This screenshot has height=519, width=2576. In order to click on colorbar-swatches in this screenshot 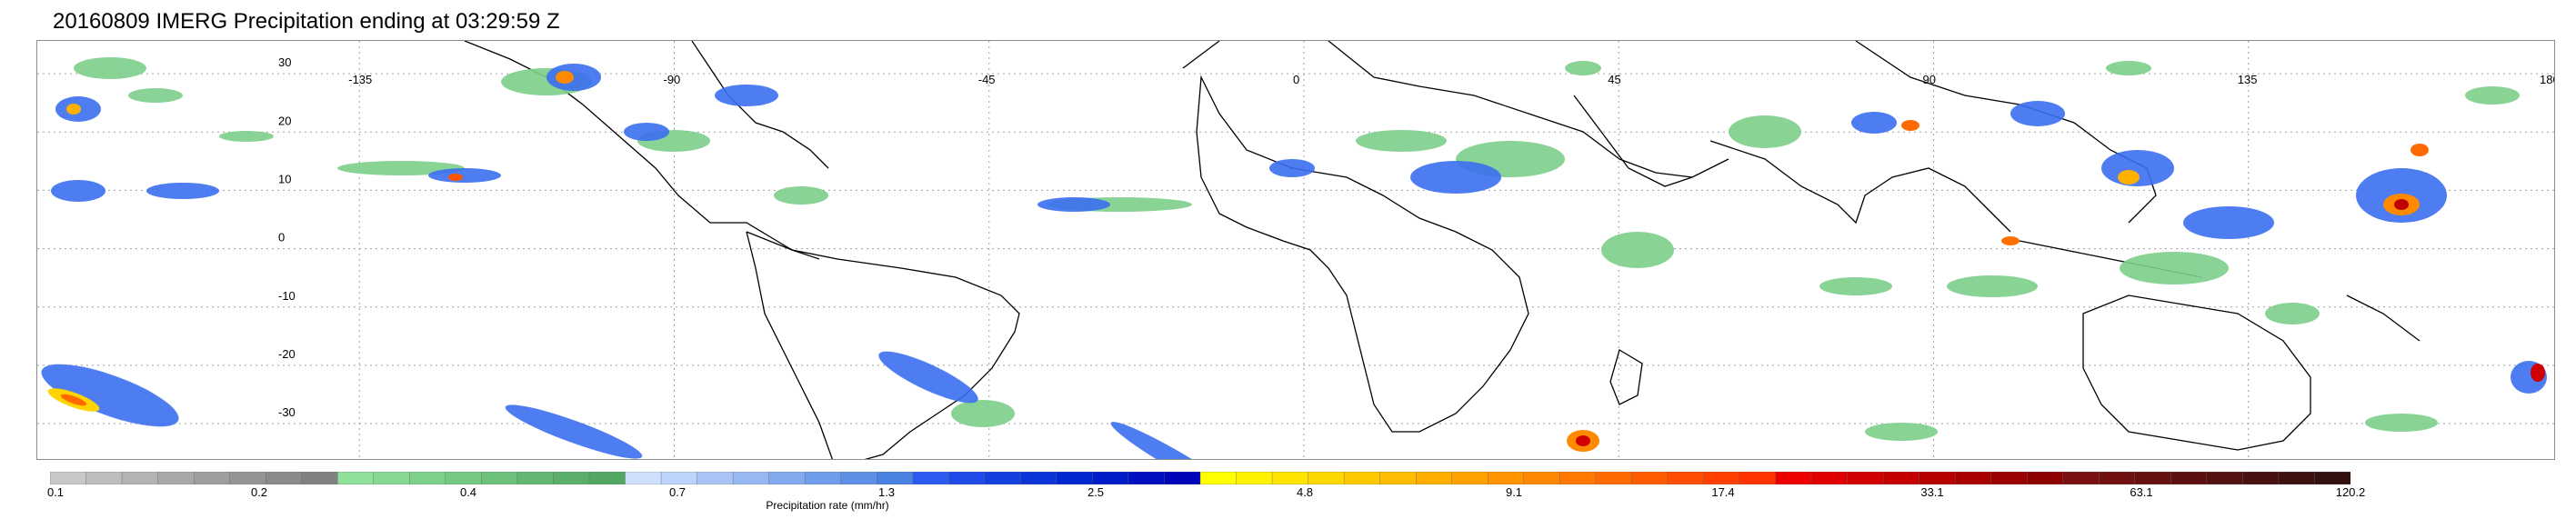, I will do `click(1200, 478)`.